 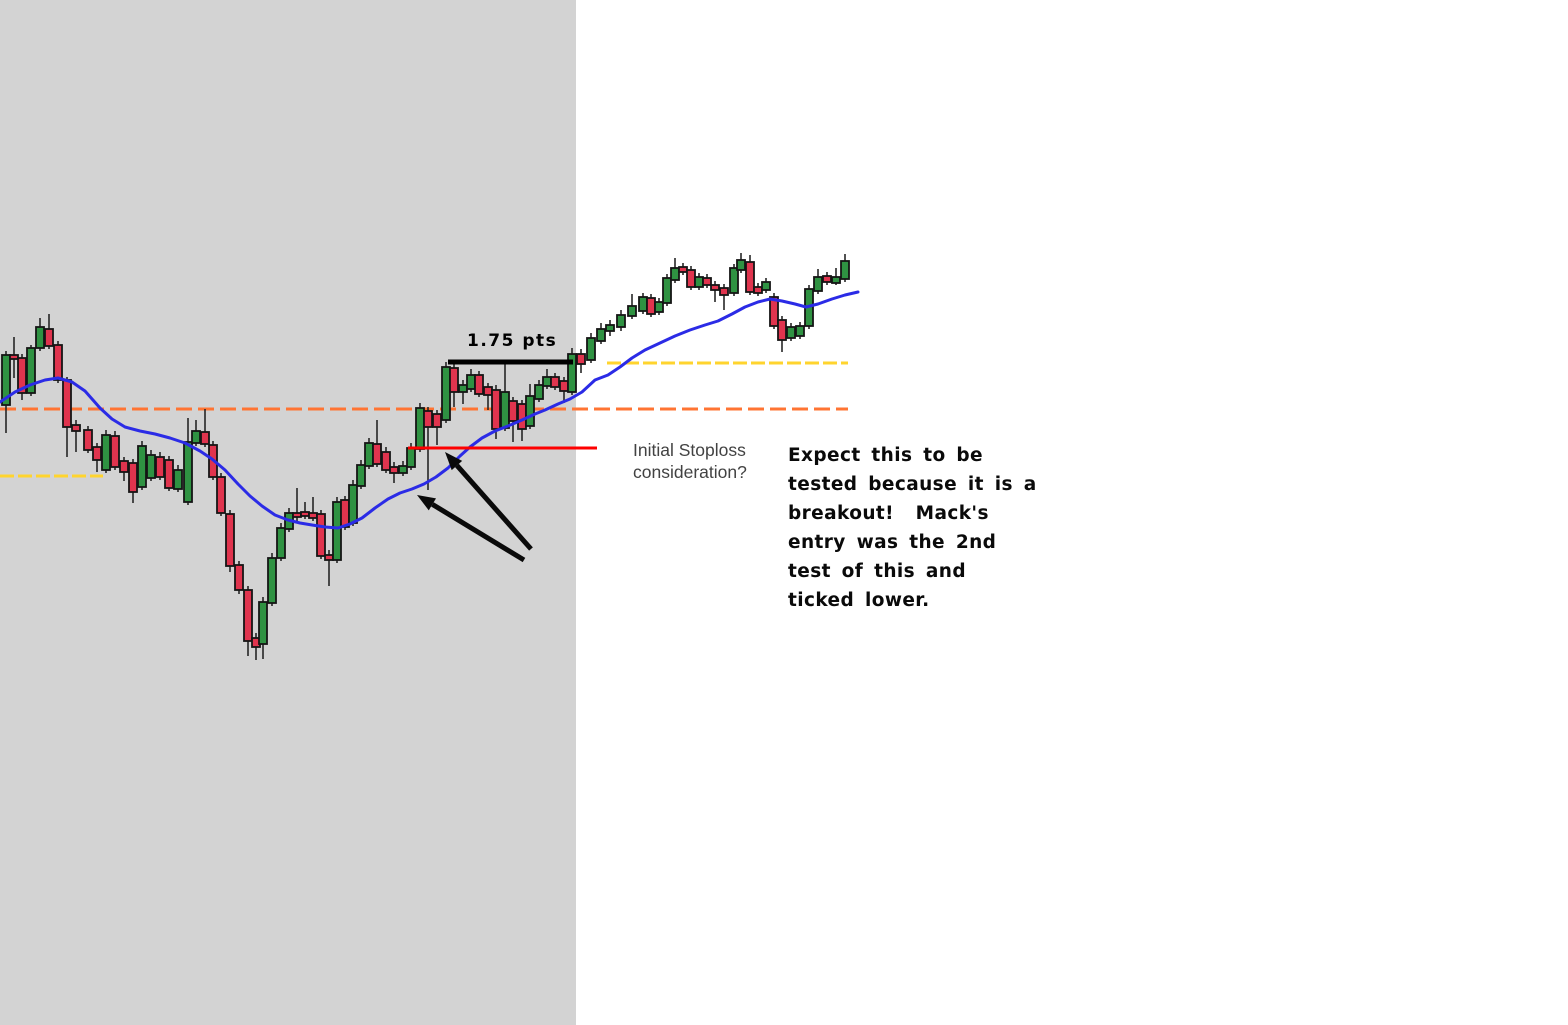 I want to click on note-line: test of this and, so click(x=877, y=571).